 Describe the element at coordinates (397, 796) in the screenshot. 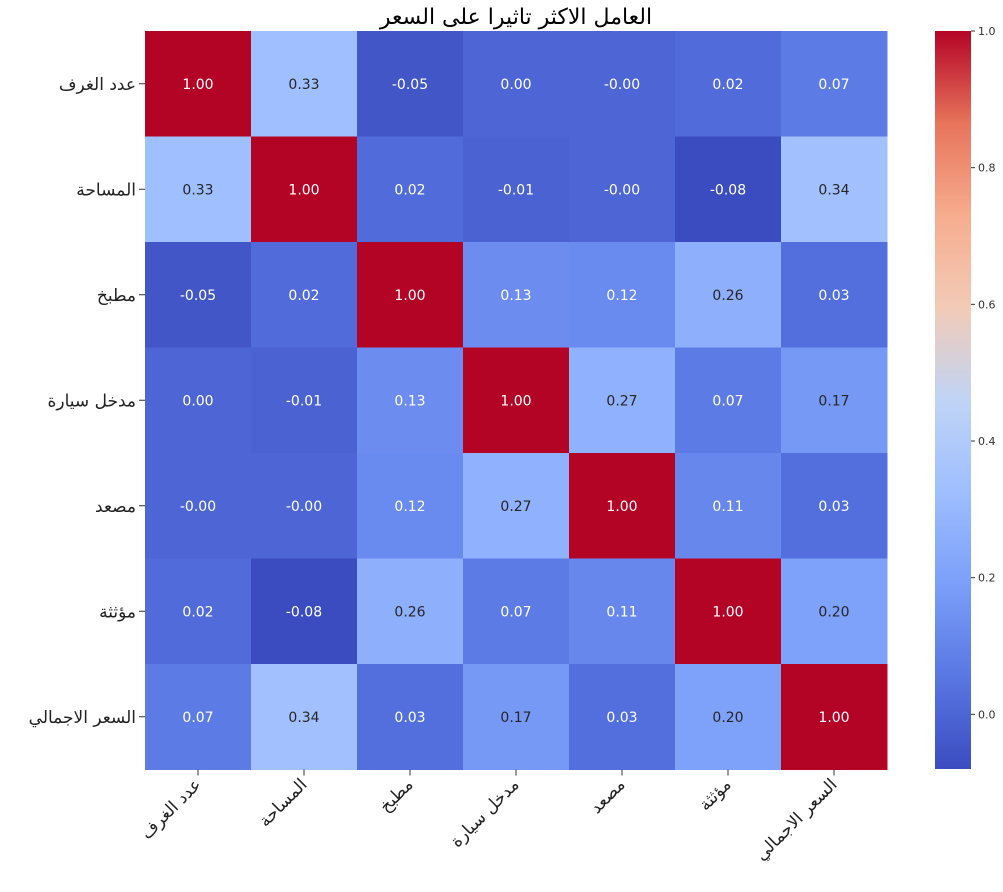

I see `x-tick-label: مطبخ` at that location.